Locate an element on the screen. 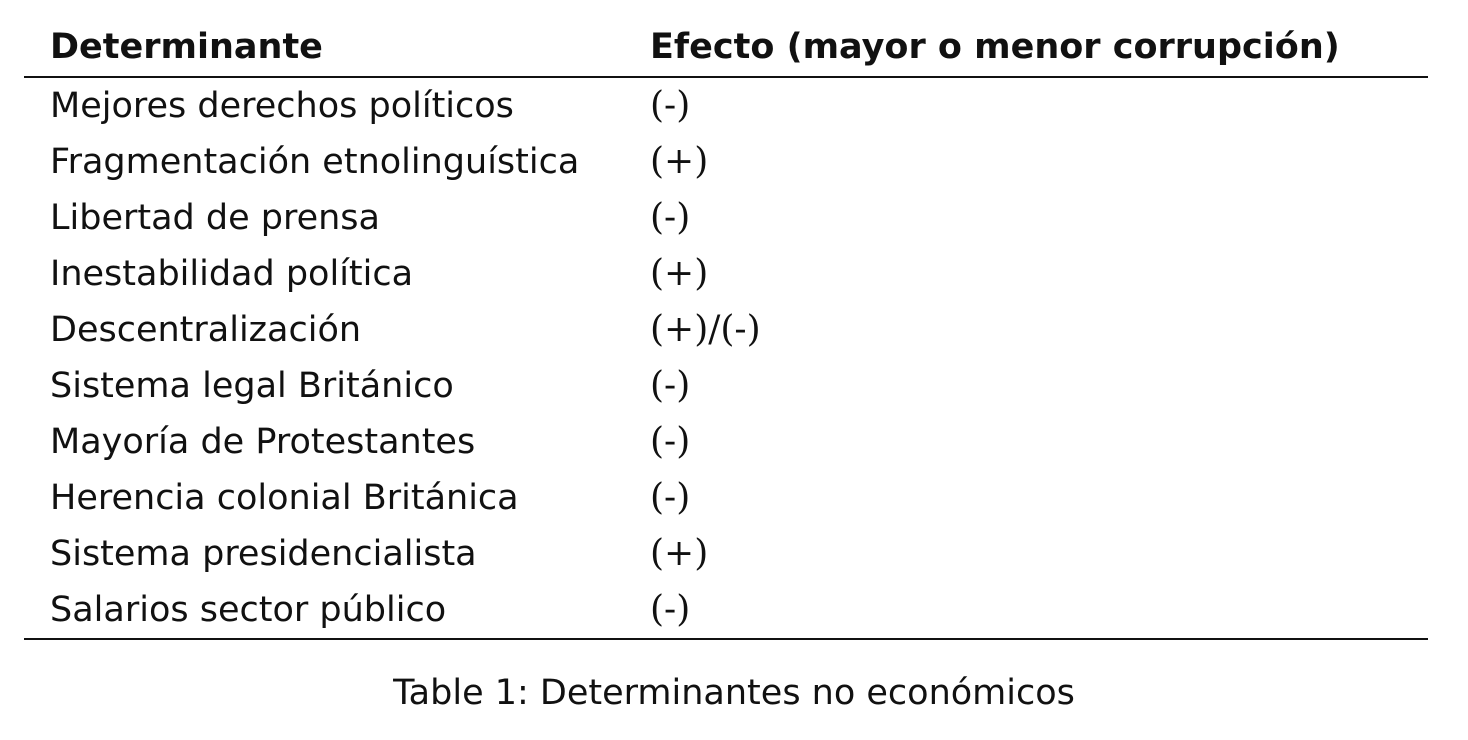 The image size is (1468, 740). table-row: Salarios sector público (-) is located at coordinates (726, 610).